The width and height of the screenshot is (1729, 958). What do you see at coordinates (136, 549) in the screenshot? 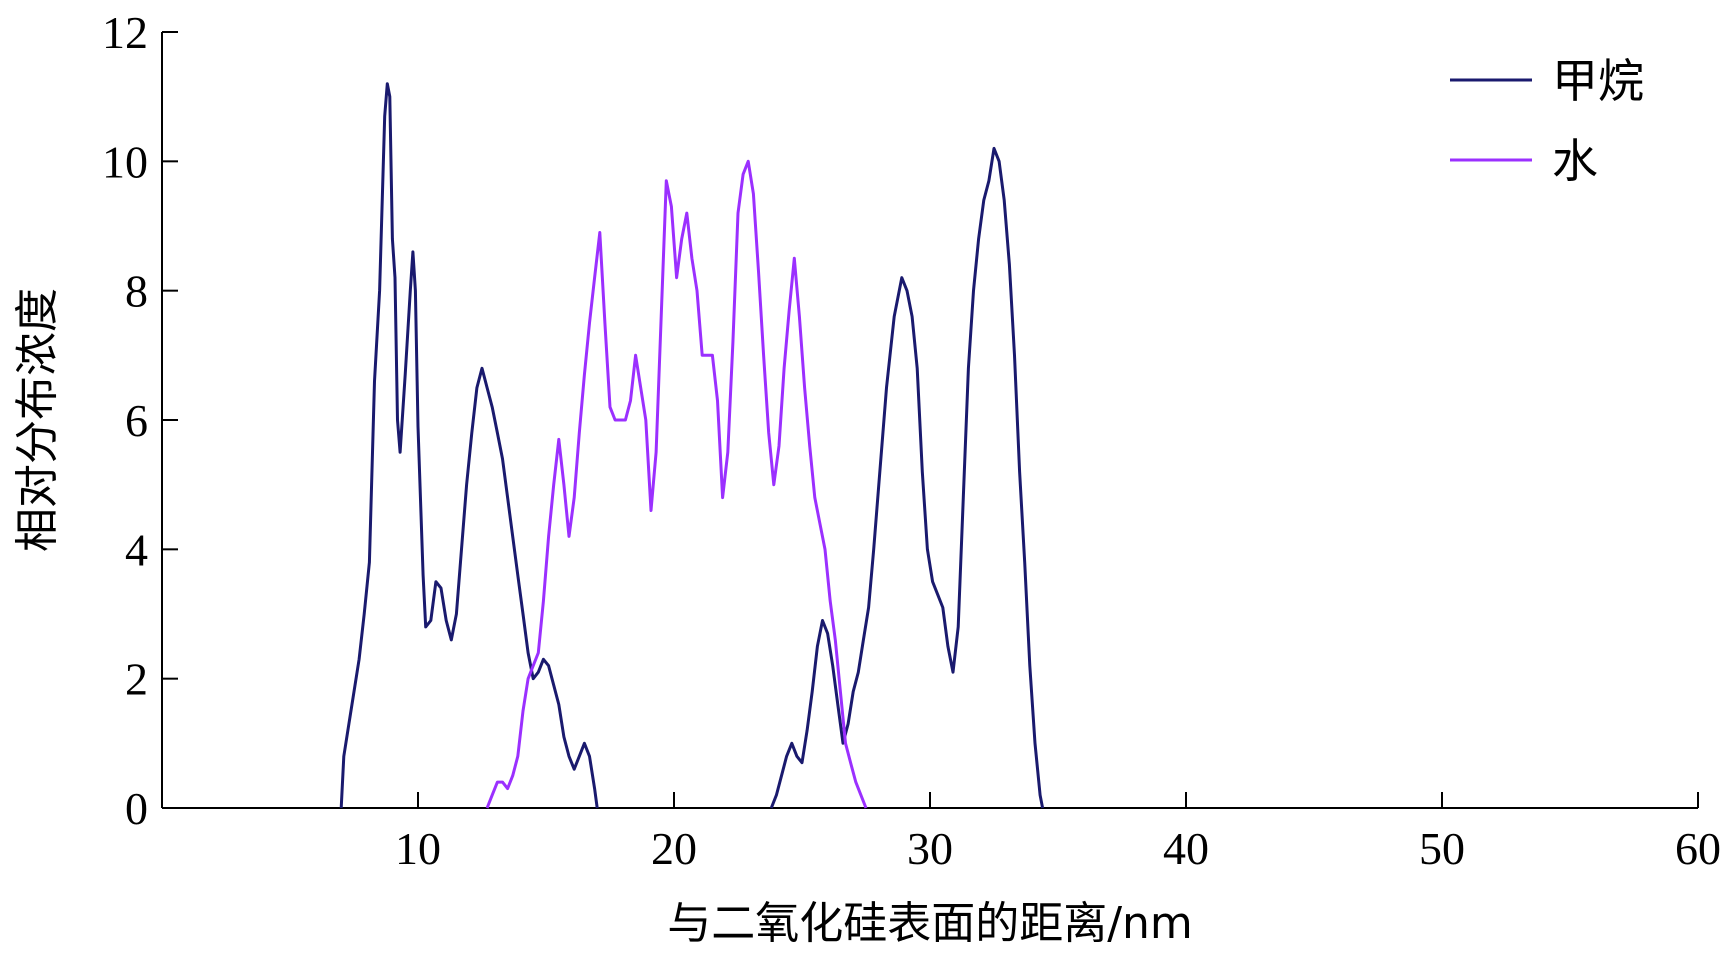
I see `y-tick-label: 4` at bounding box center [136, 549].